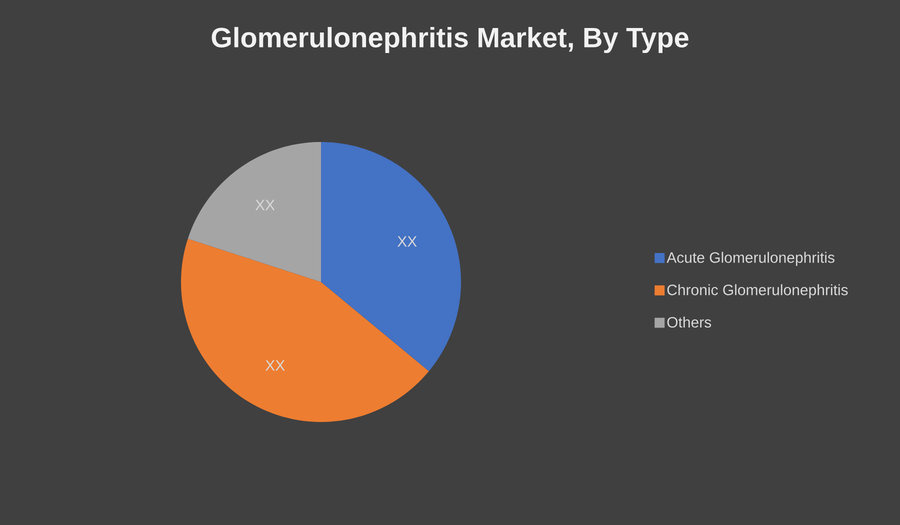 The image size is (900, 525). What do you see at coordinates (450, 40) in the screenshot?
I see `chart-title: Glomerulonephritis Market, By Type` at bounding box center [450, 40].